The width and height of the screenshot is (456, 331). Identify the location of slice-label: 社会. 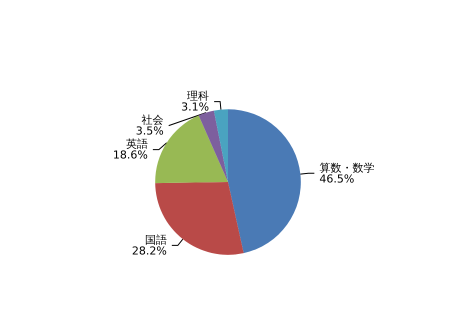
(153, 120).